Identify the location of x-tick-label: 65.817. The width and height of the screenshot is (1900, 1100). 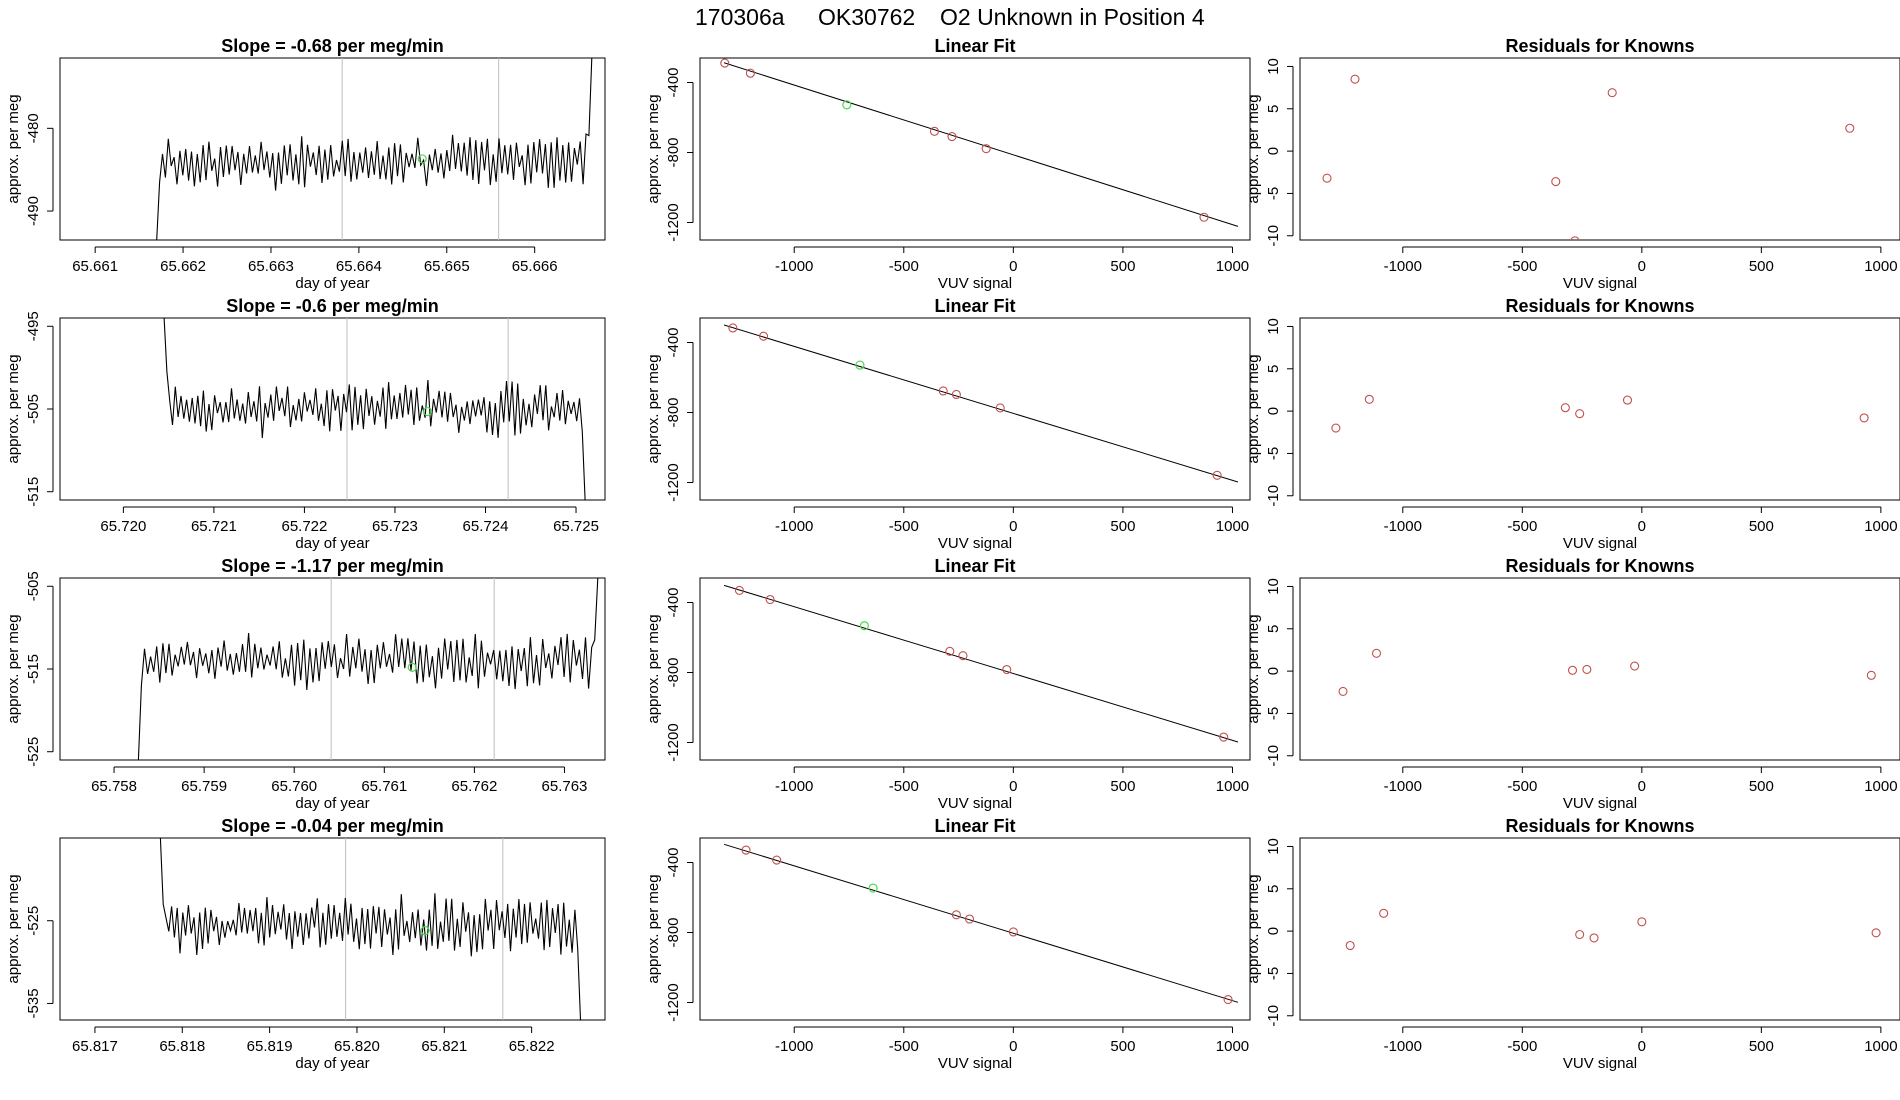
(95, 1046).